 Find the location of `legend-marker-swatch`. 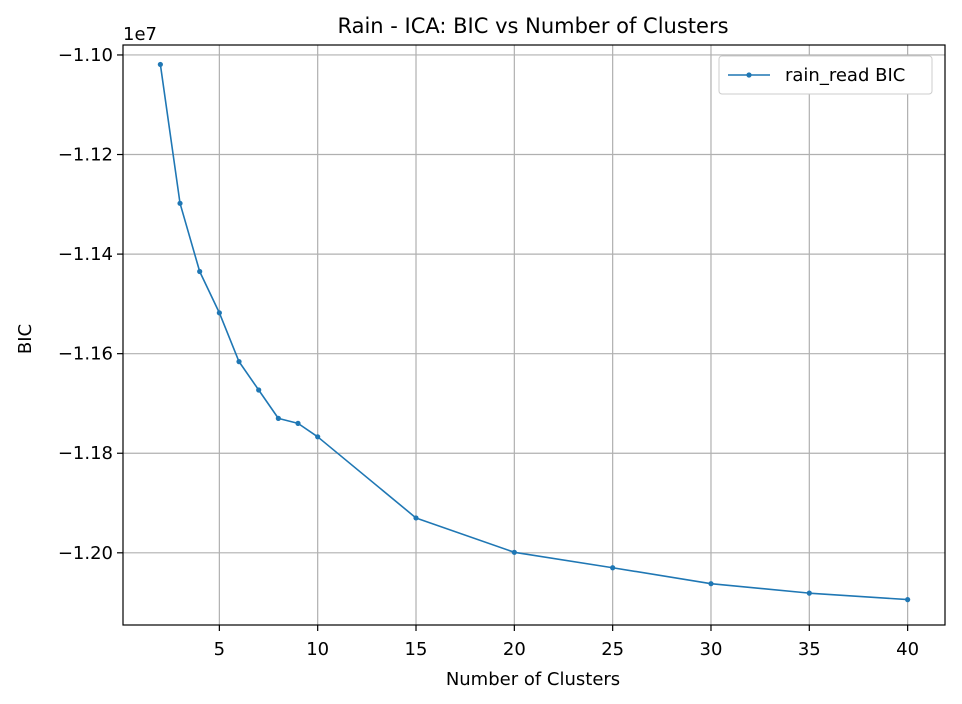

legend-marker-swatch is located at coordinates (749, 75).